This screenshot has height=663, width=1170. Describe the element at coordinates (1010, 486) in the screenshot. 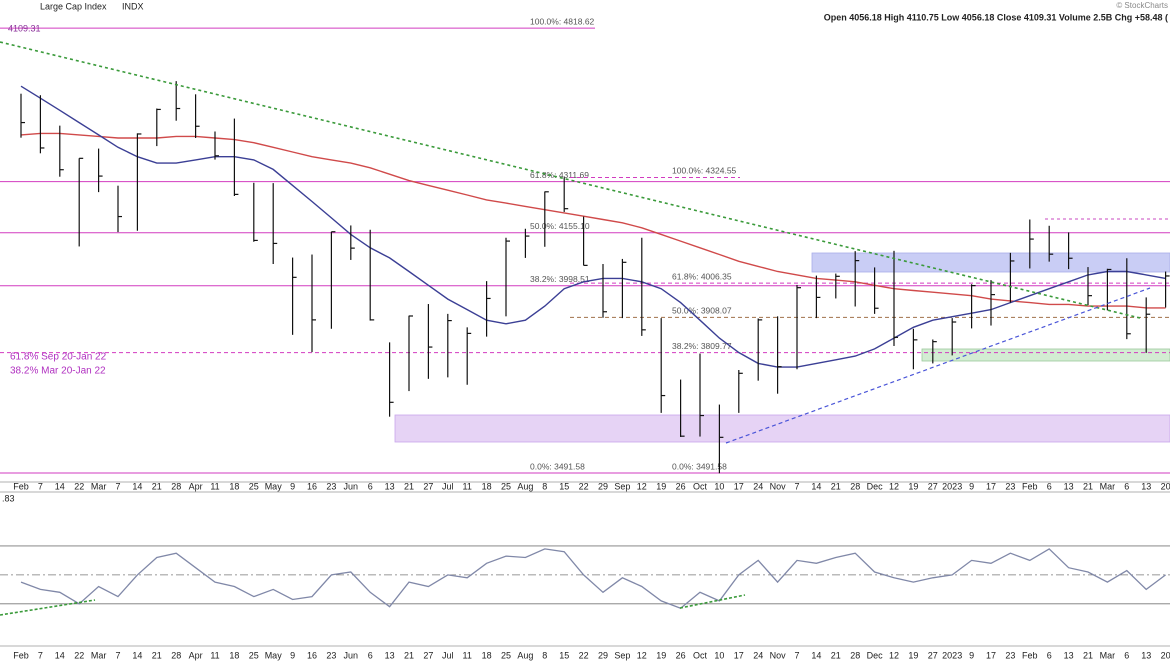

I see `x-tick-label: 23` at that location.